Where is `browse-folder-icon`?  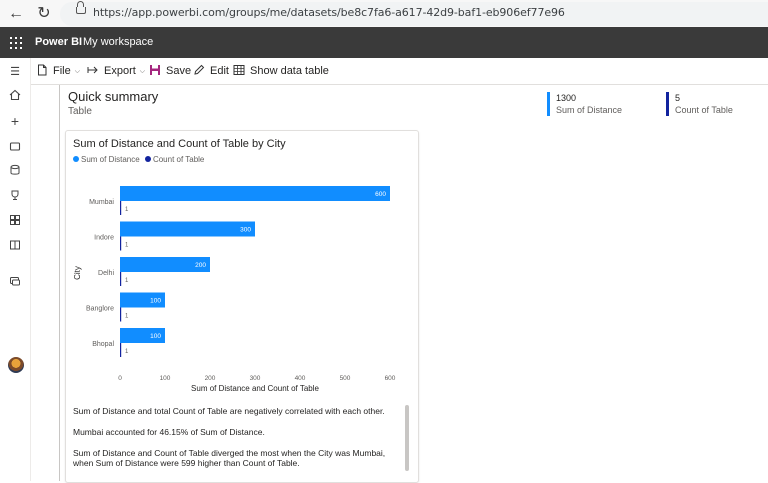
browse-folder-icon is located at coordinates (15, 147).